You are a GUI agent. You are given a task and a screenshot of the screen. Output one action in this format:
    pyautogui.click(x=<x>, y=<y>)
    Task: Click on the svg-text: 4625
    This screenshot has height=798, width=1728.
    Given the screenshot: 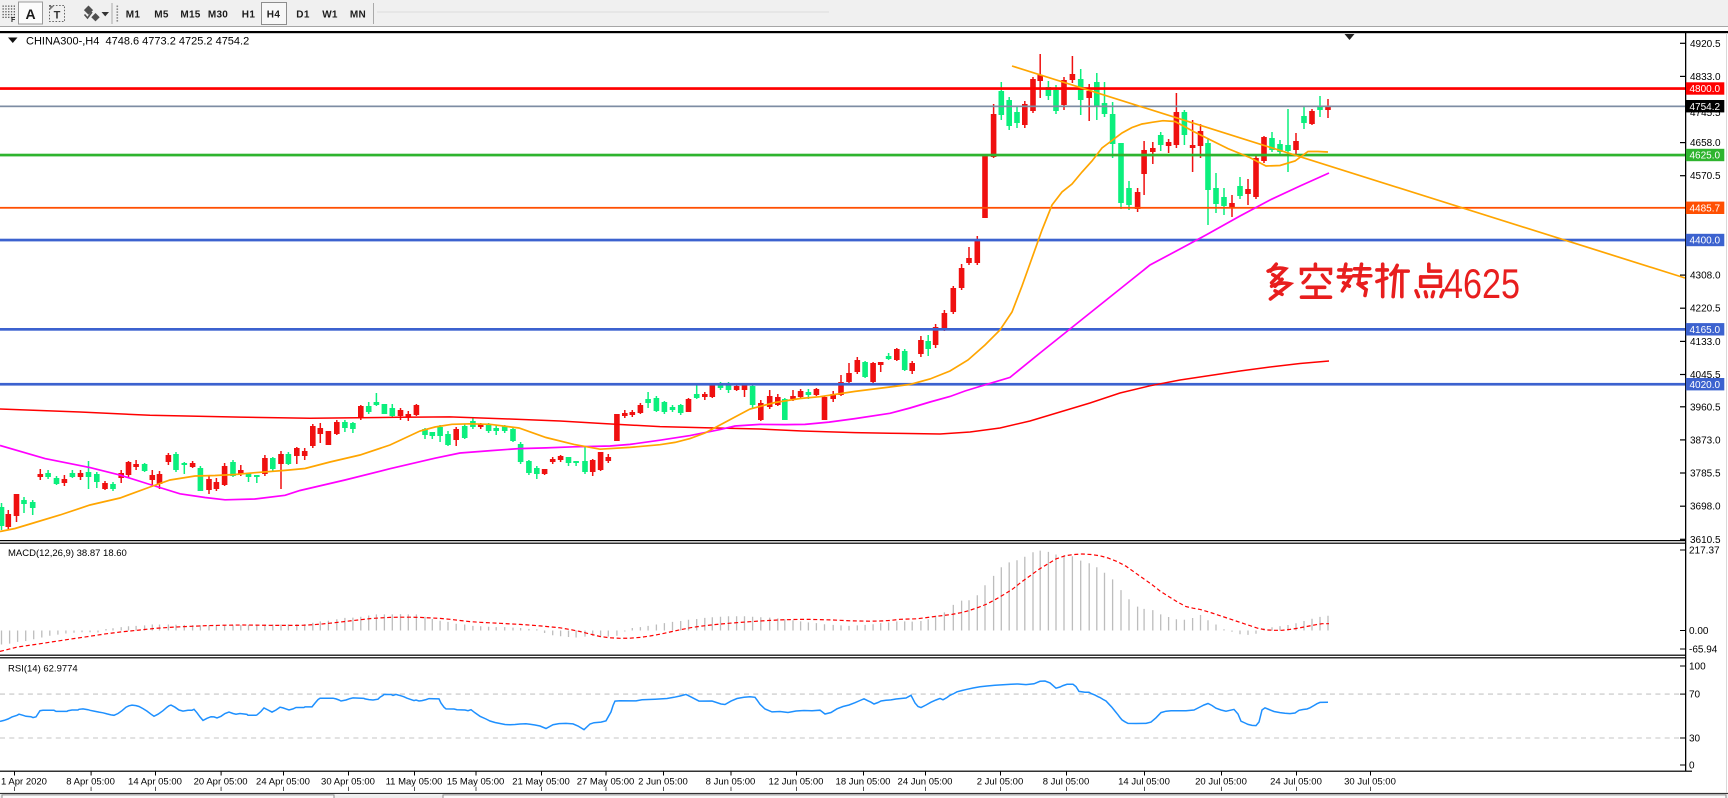 What is the action you would take?
    pyautogui.click(x=1482, y=283)
    